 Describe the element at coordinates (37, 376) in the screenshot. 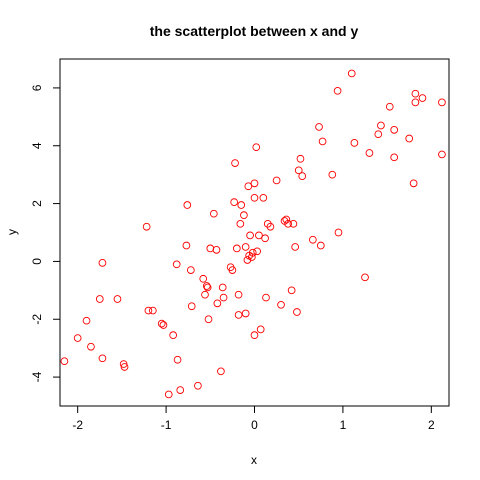

I see `y-tick-label: -4` at that location.